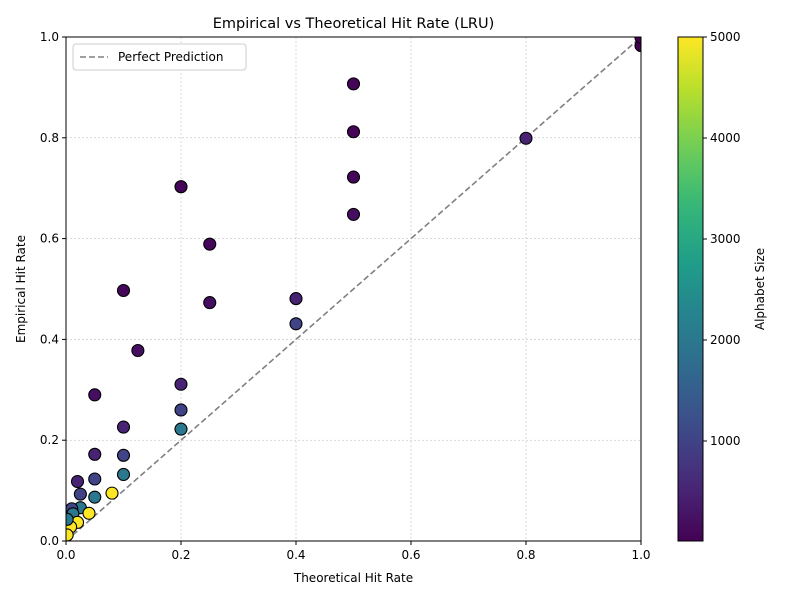 The width and height of the screenshot is (800, 600). What do you see at coordinates (49, 138) in the screenshot?
I see `y-tick-label: 0.8` at bounding box center [49, 138].